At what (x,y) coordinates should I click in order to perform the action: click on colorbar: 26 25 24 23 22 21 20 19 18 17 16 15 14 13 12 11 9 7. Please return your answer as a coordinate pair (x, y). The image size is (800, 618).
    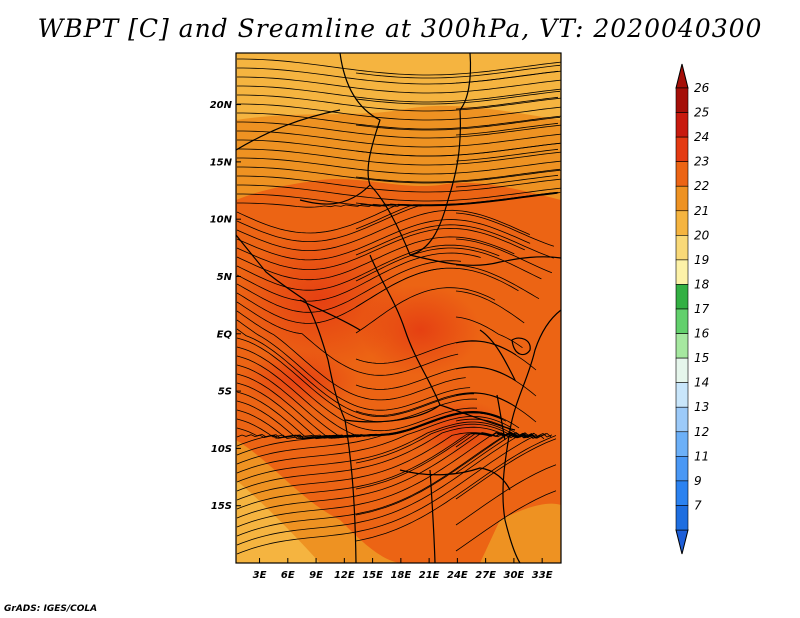
    Looking at the image, I should click on (692, 309).